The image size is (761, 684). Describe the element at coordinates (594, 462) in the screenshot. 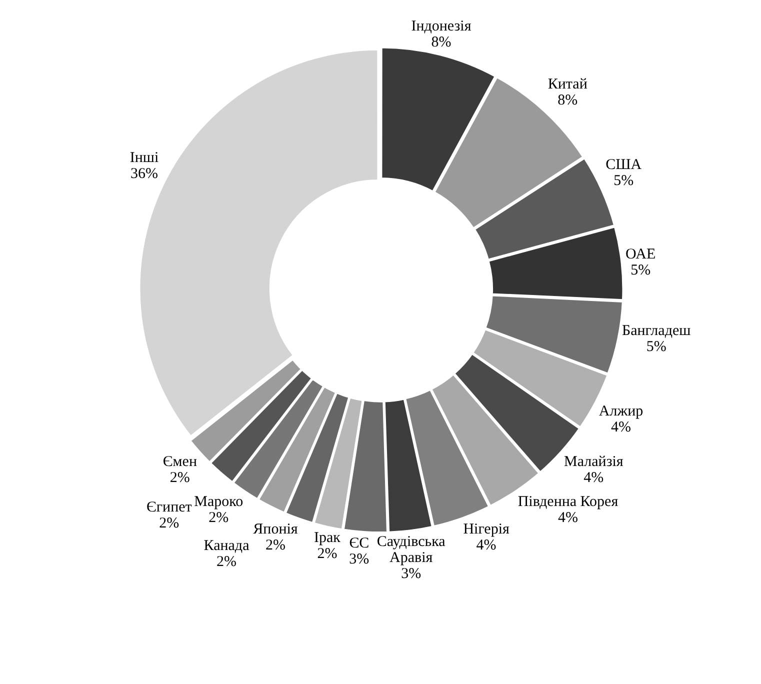

I see `slice-label: Малайзія` at that location.